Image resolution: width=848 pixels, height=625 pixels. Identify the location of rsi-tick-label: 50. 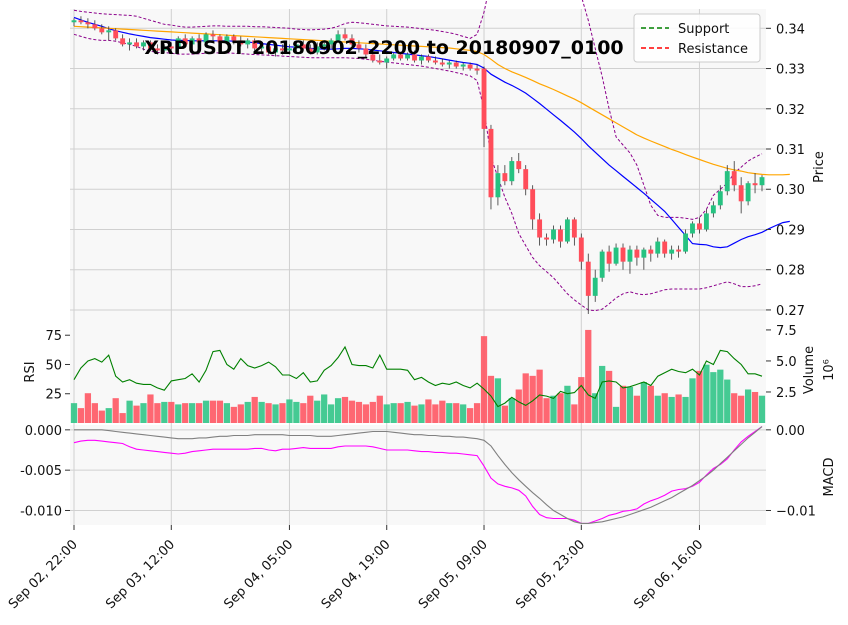
(53, 365).